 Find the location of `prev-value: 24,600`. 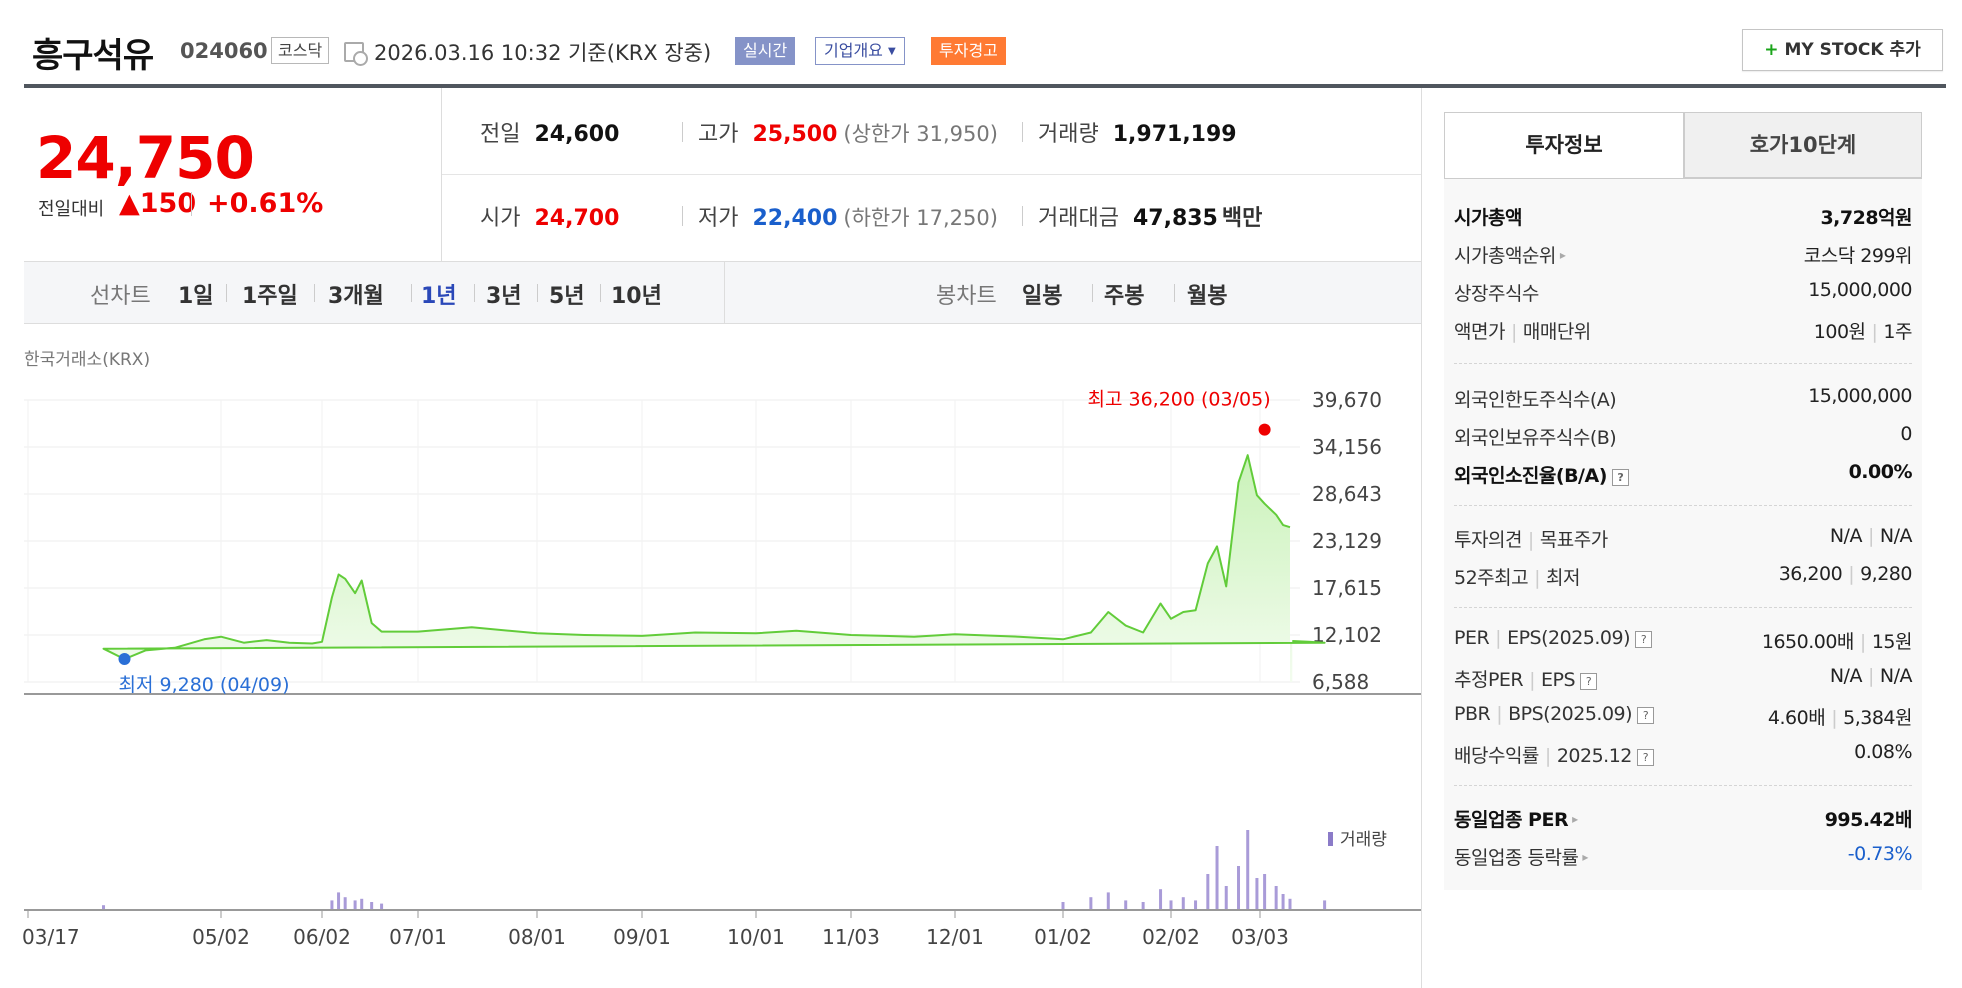

prev-value: 24,600 is located at coordinates (577, 134).